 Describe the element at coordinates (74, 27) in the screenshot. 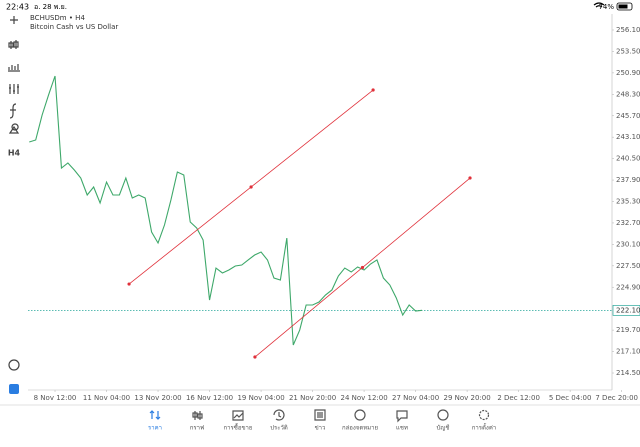

I see `chart-subtitle: Bitcoin Cash vs US Dollar` at that location.